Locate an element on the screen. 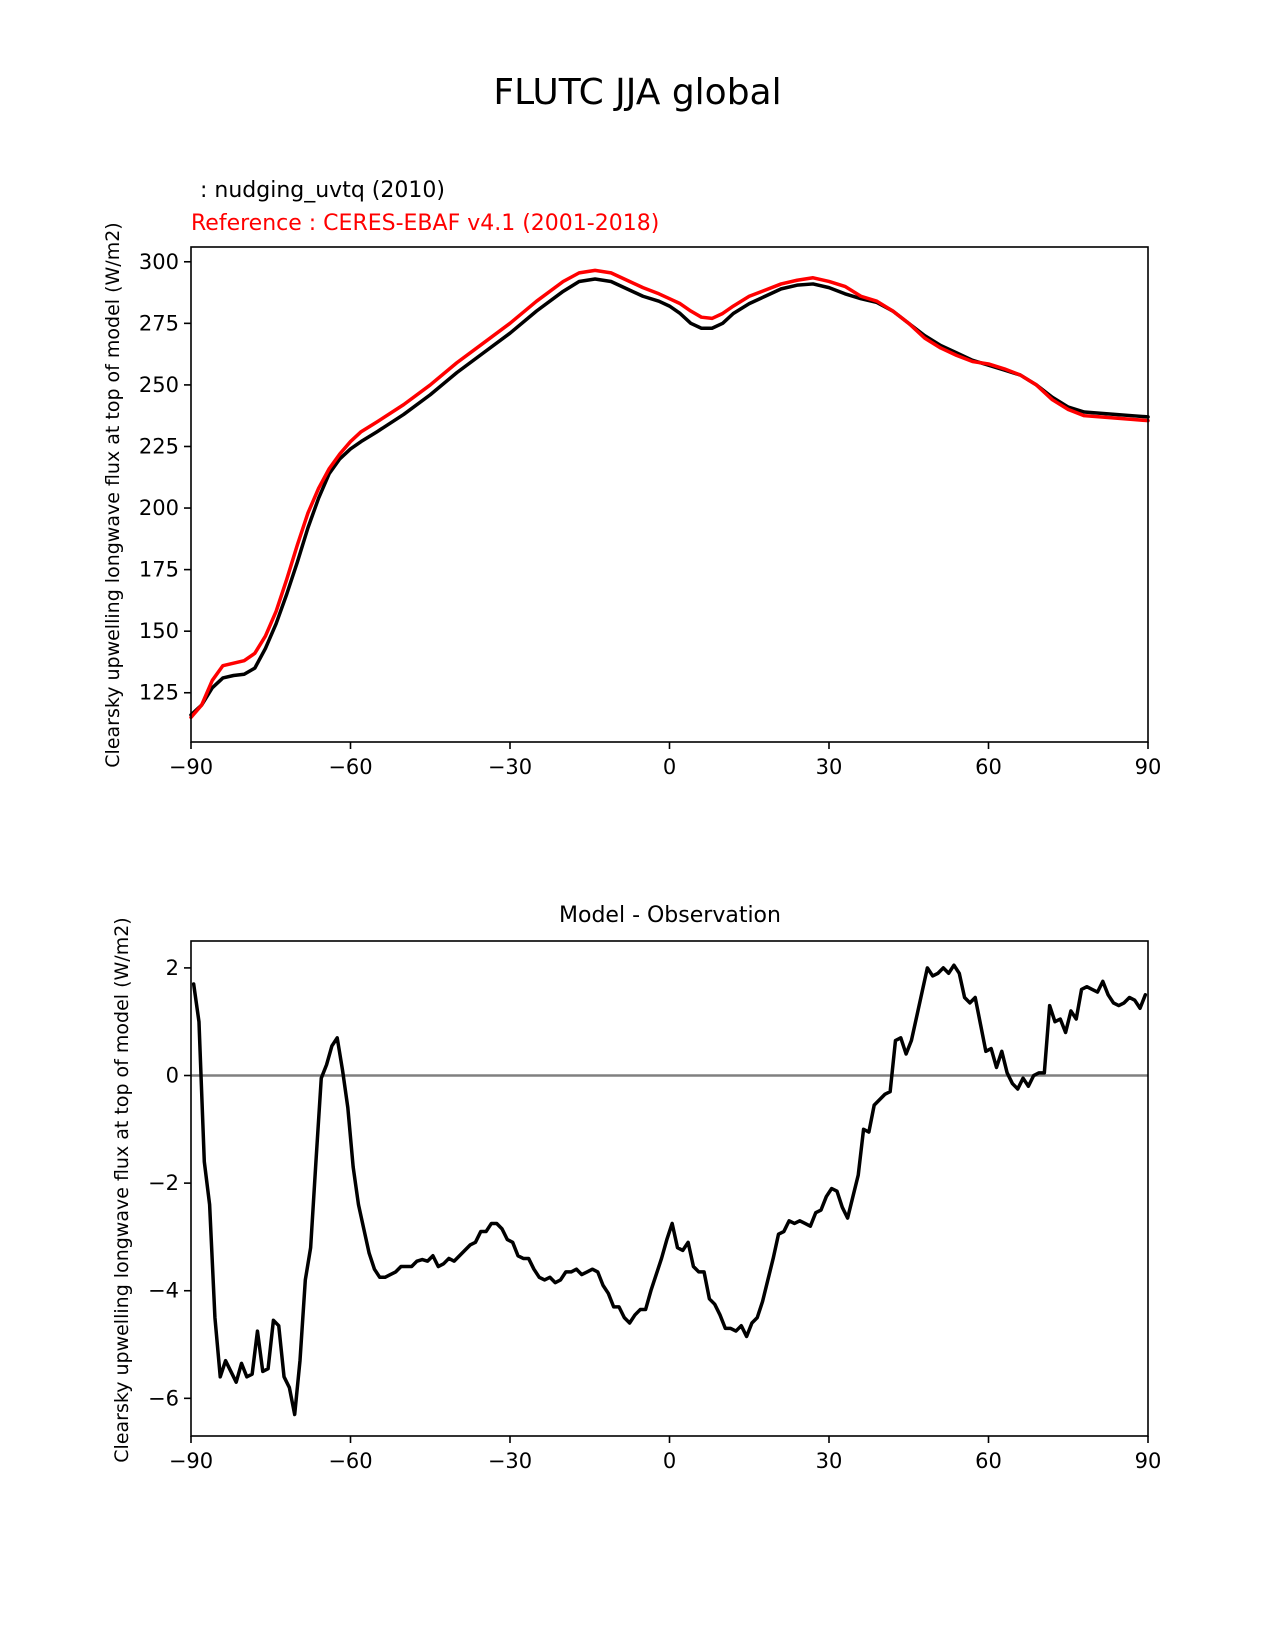 The image size is (1275, 1650). y-tick-label: 200 is located at coordinates (159, 508).